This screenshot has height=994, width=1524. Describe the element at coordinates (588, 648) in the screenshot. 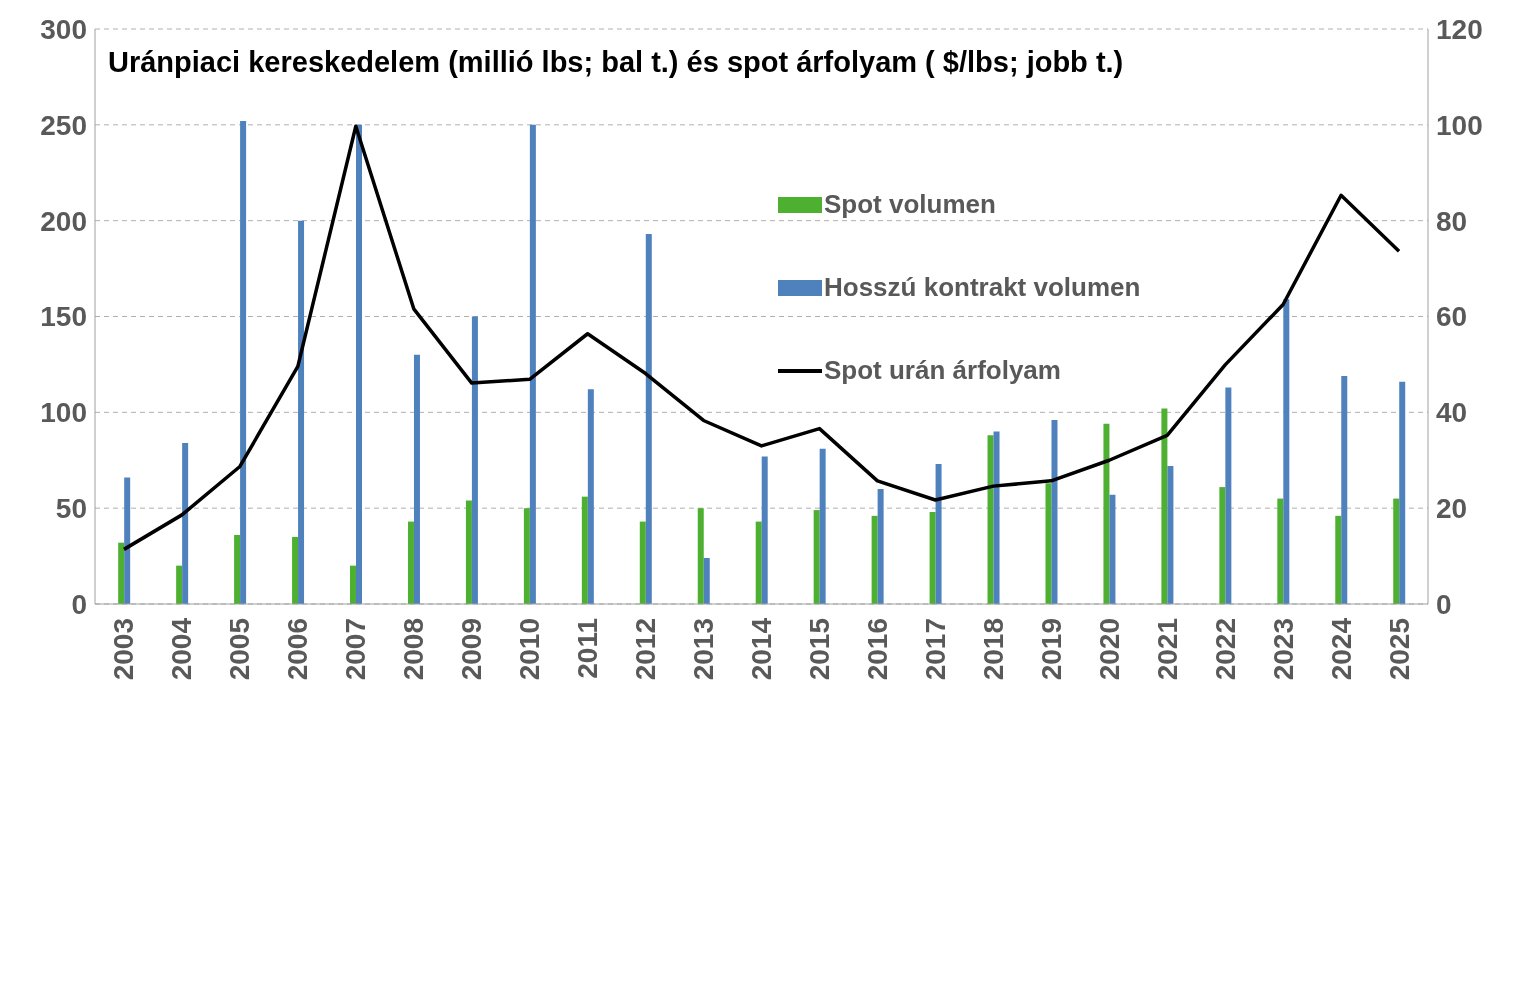

I see `x-tick-label: 2011` at that location.